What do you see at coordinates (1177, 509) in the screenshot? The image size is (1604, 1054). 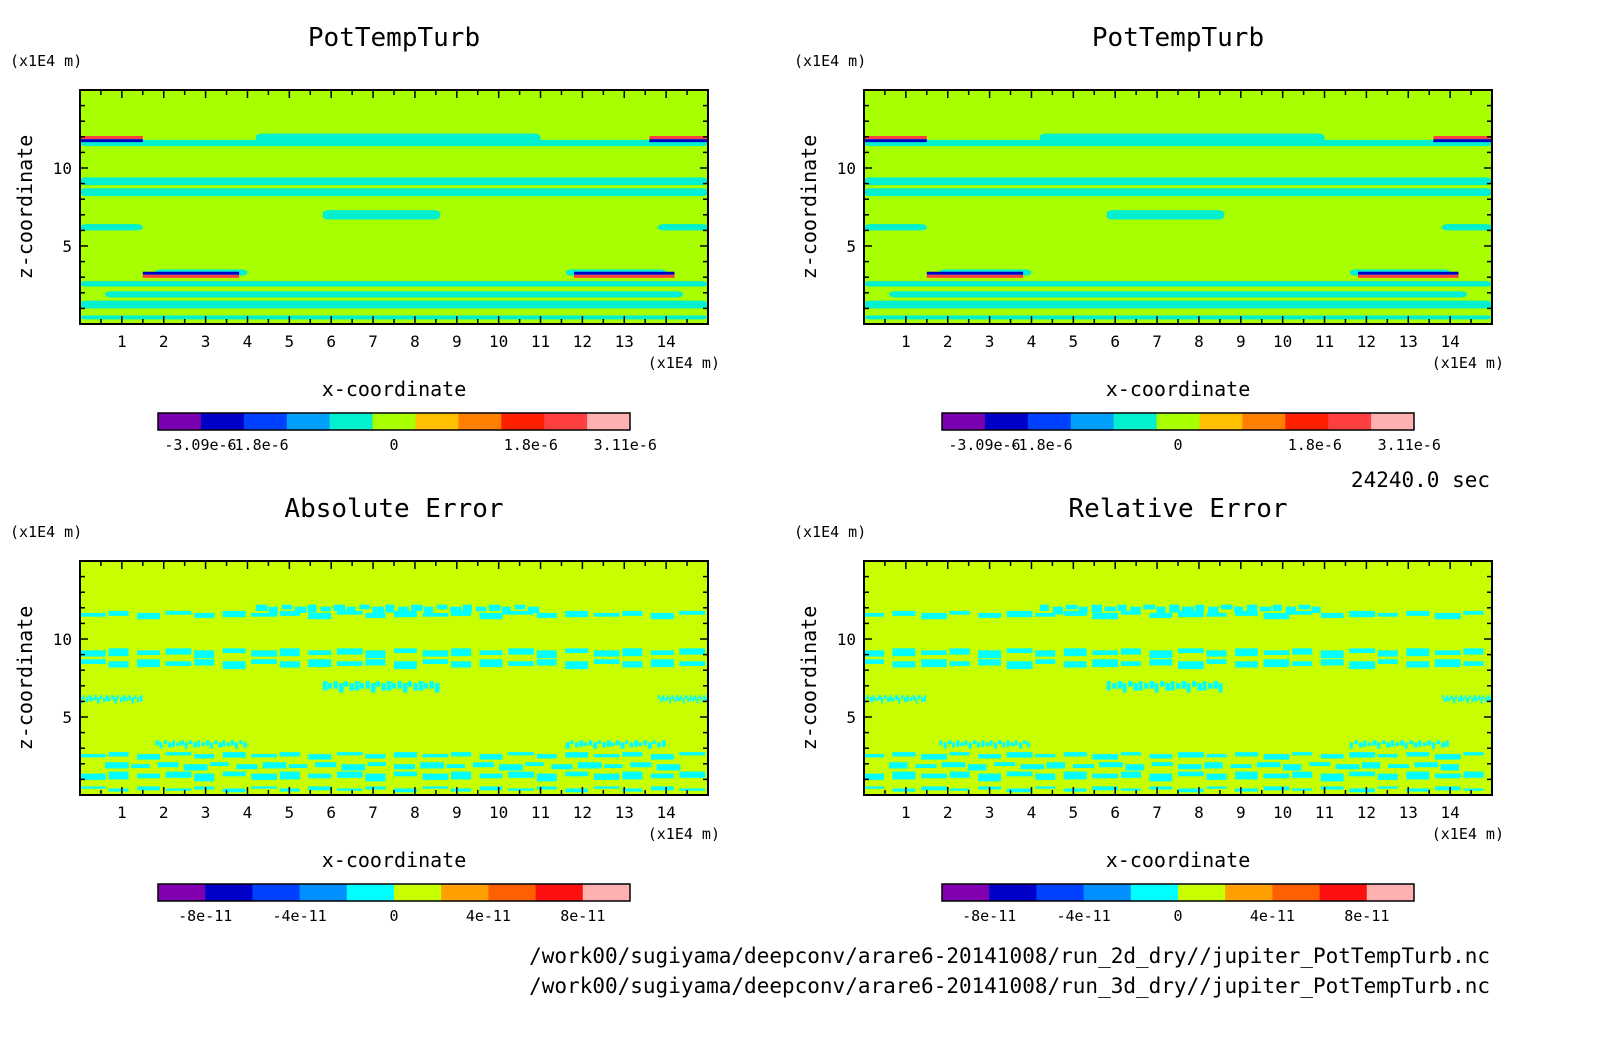 I see `panel-title: Relative Error` at bounding box center [1177, 509].